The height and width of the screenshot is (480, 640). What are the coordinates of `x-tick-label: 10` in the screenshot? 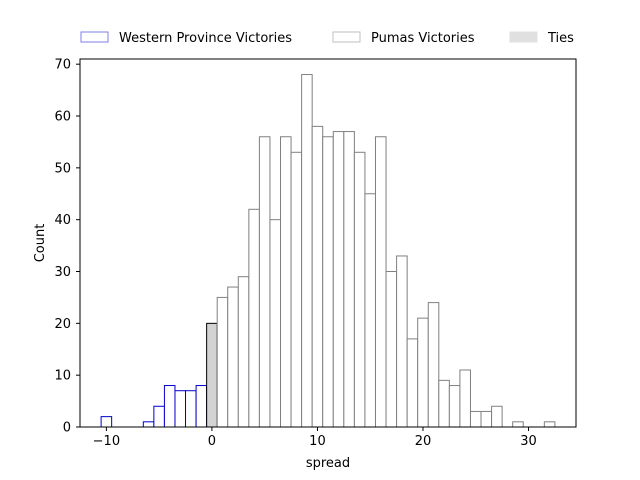 It's located at (317, 441).